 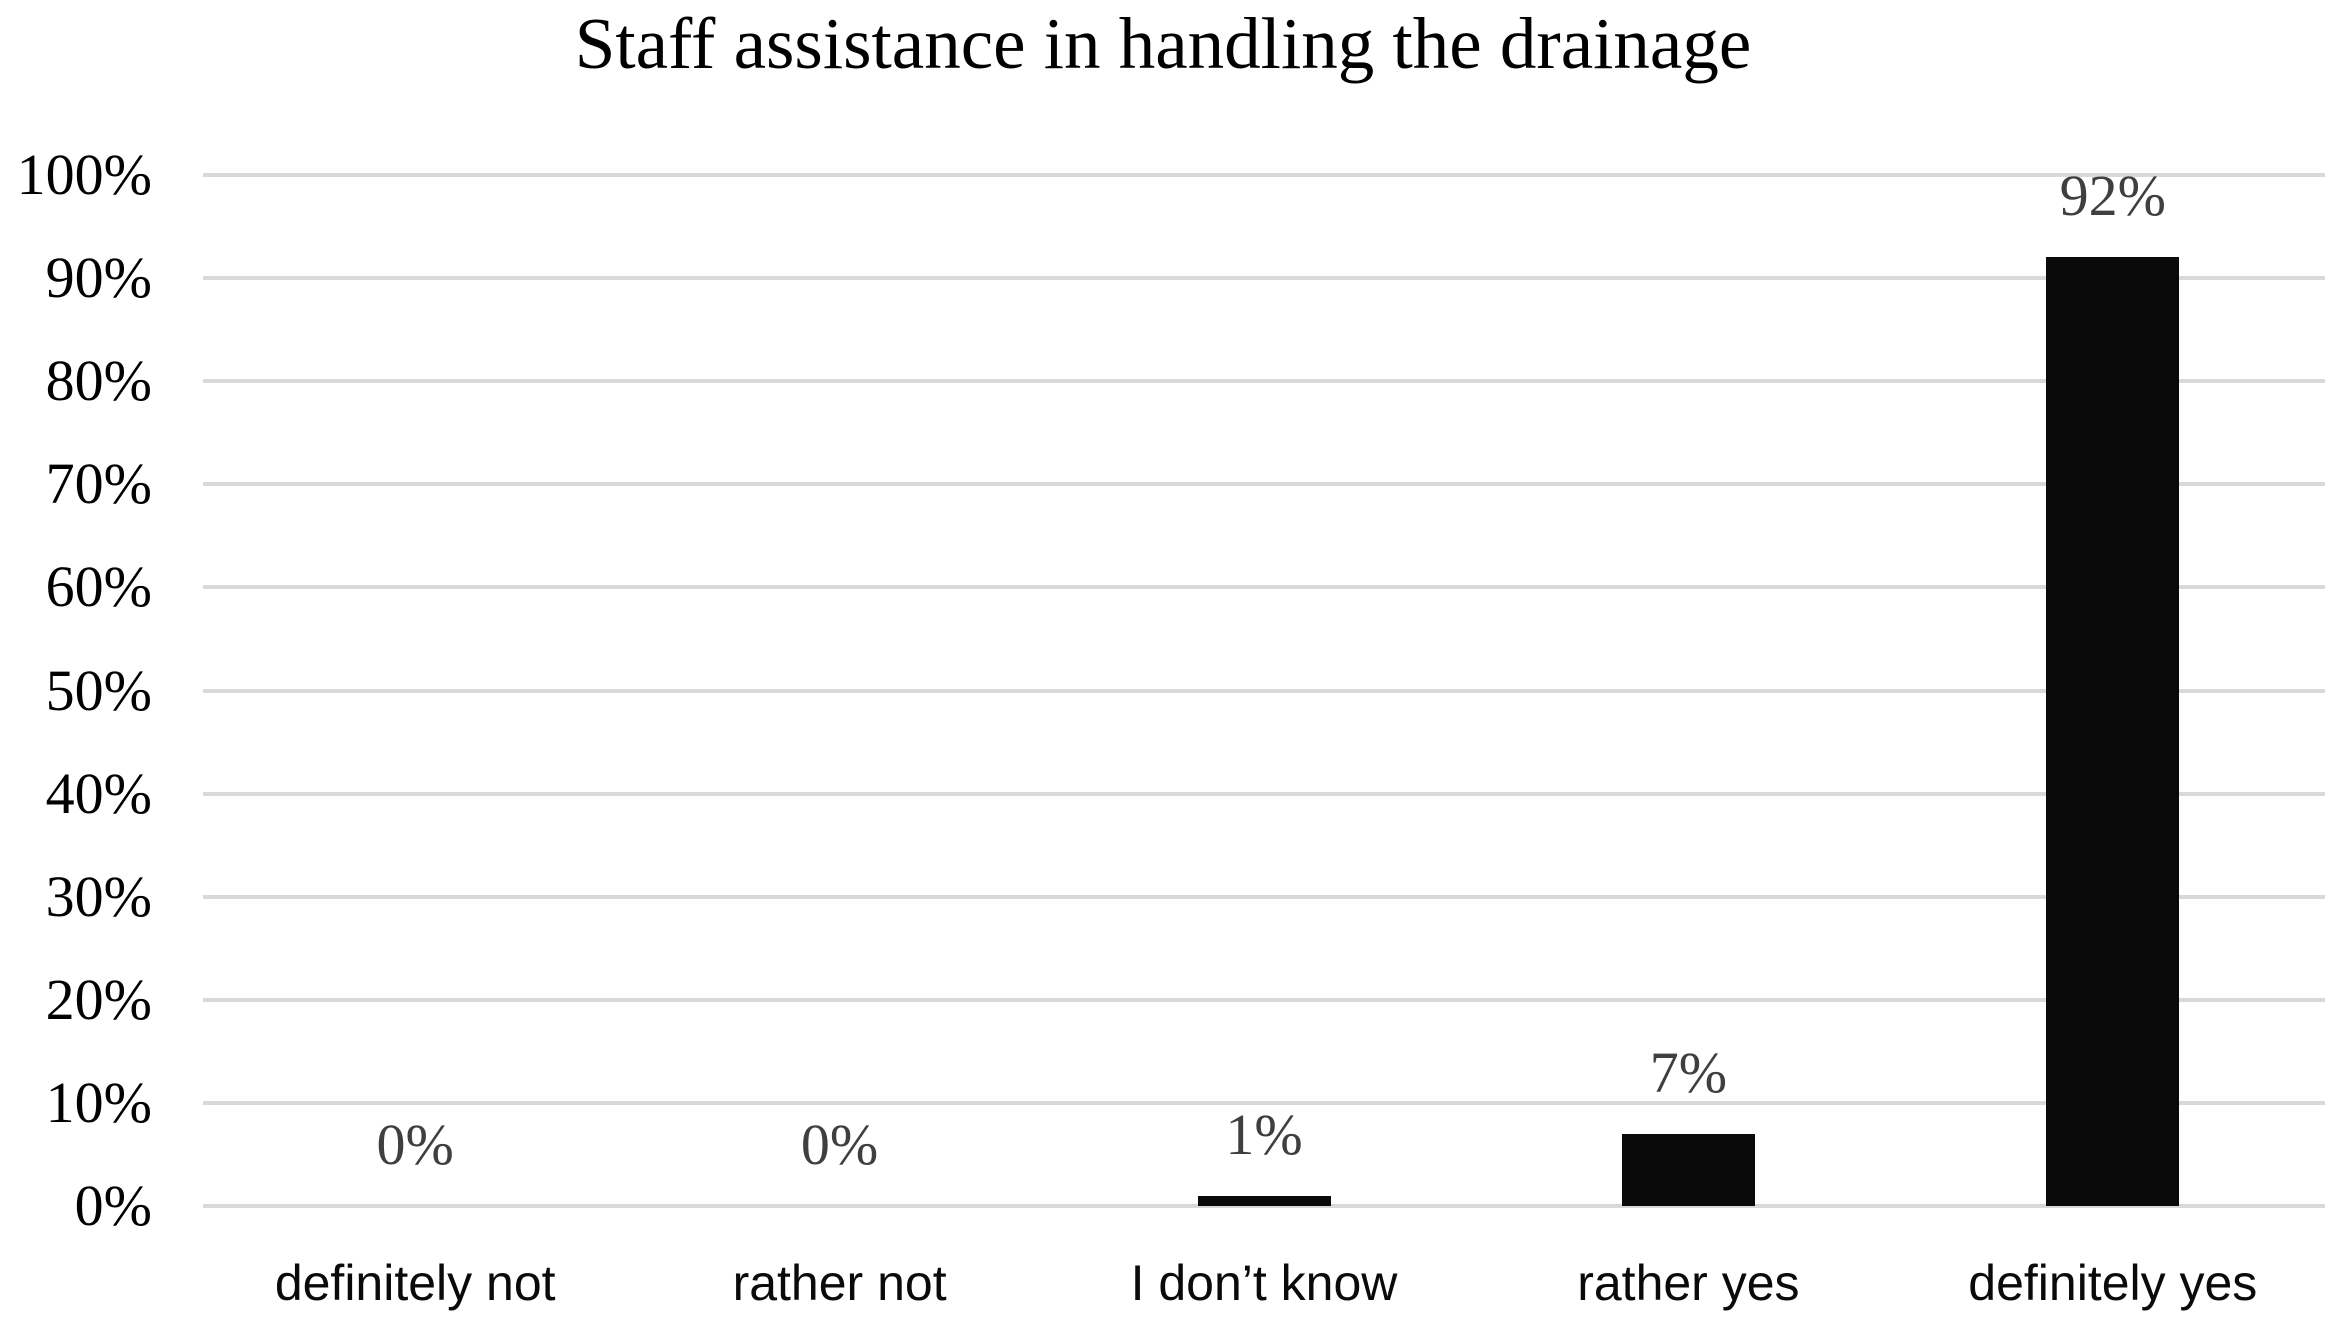 I want to click on y-tick-label: 100%, so click(x=84, y=174).